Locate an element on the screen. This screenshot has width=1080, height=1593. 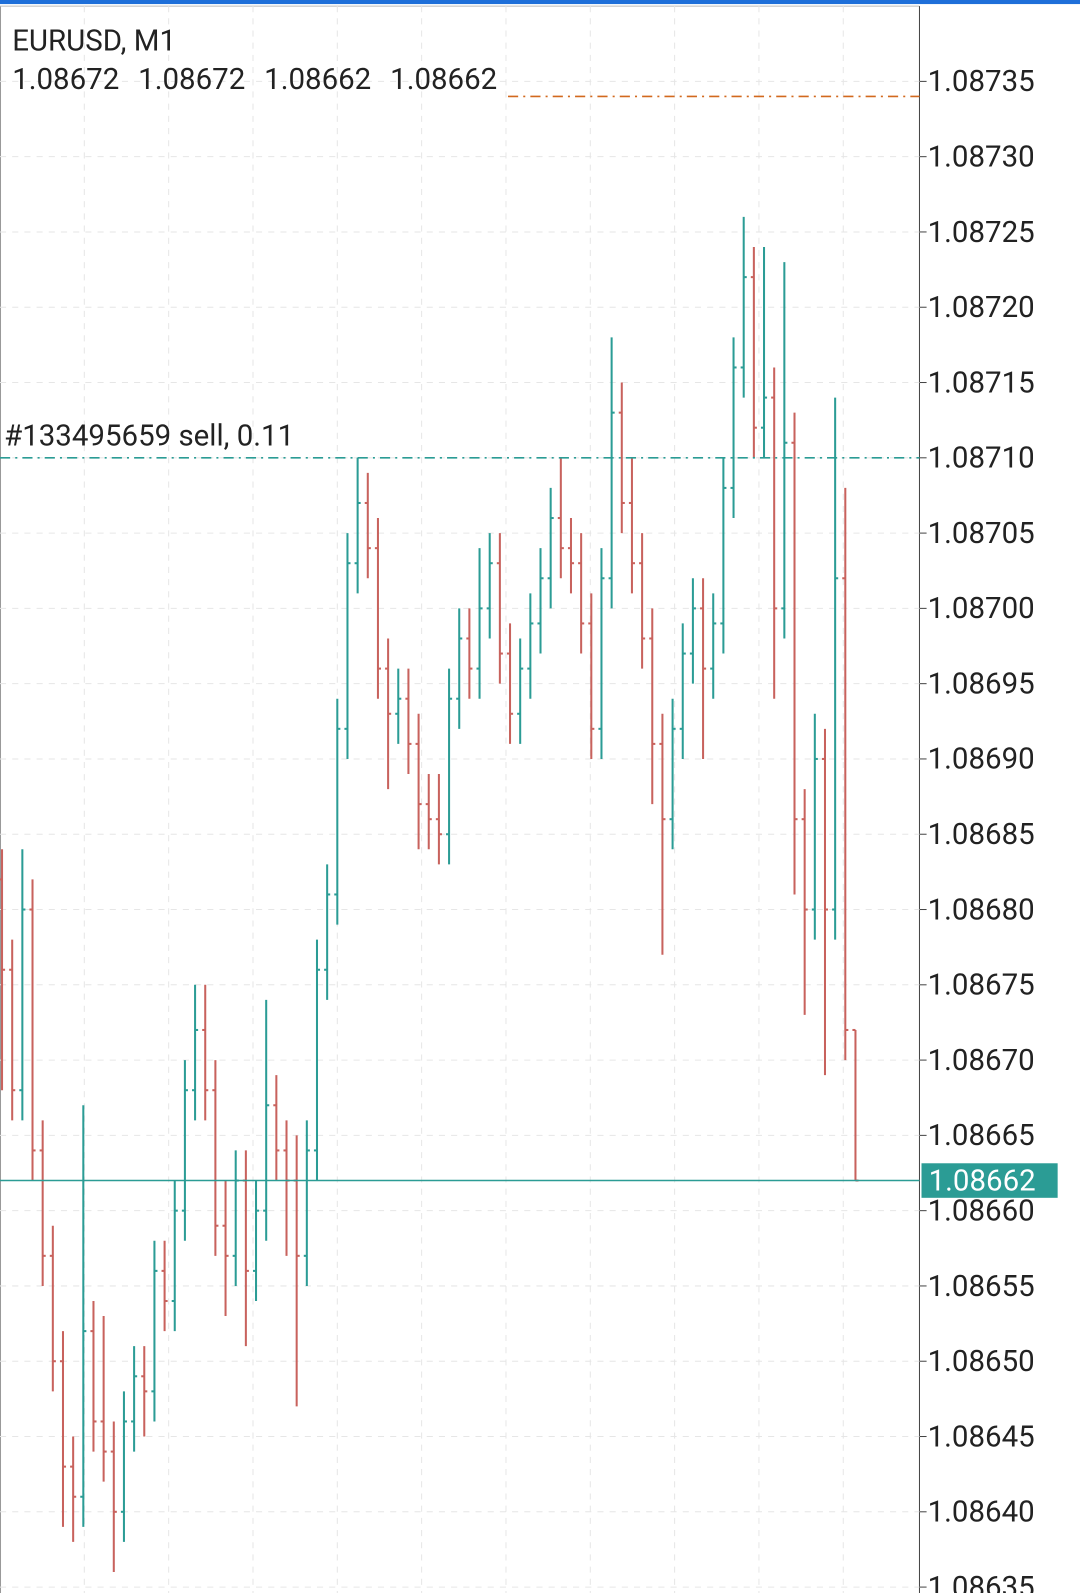
y-tick-label: 1.08685 is located at coordinates (981, 835).